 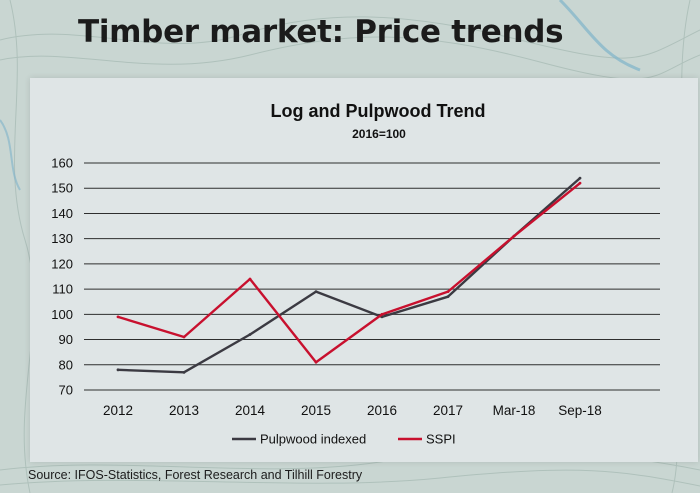 I want to click on x-tick-label: Mar-18, so click(x=514, y=410).